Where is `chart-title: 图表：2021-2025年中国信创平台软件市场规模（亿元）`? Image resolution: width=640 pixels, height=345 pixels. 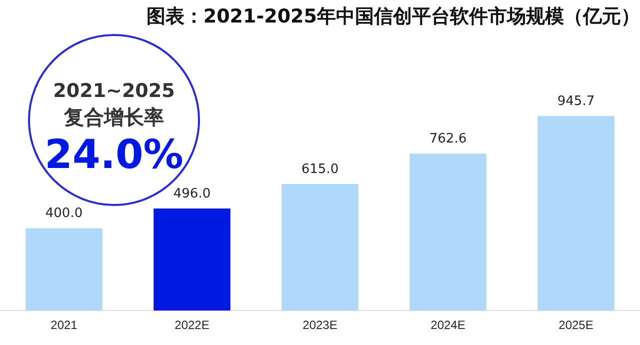 chart-title: 图表：2021-2025年中国信创平台软件市场规模（亿元） is located at coordinates (393, 16).